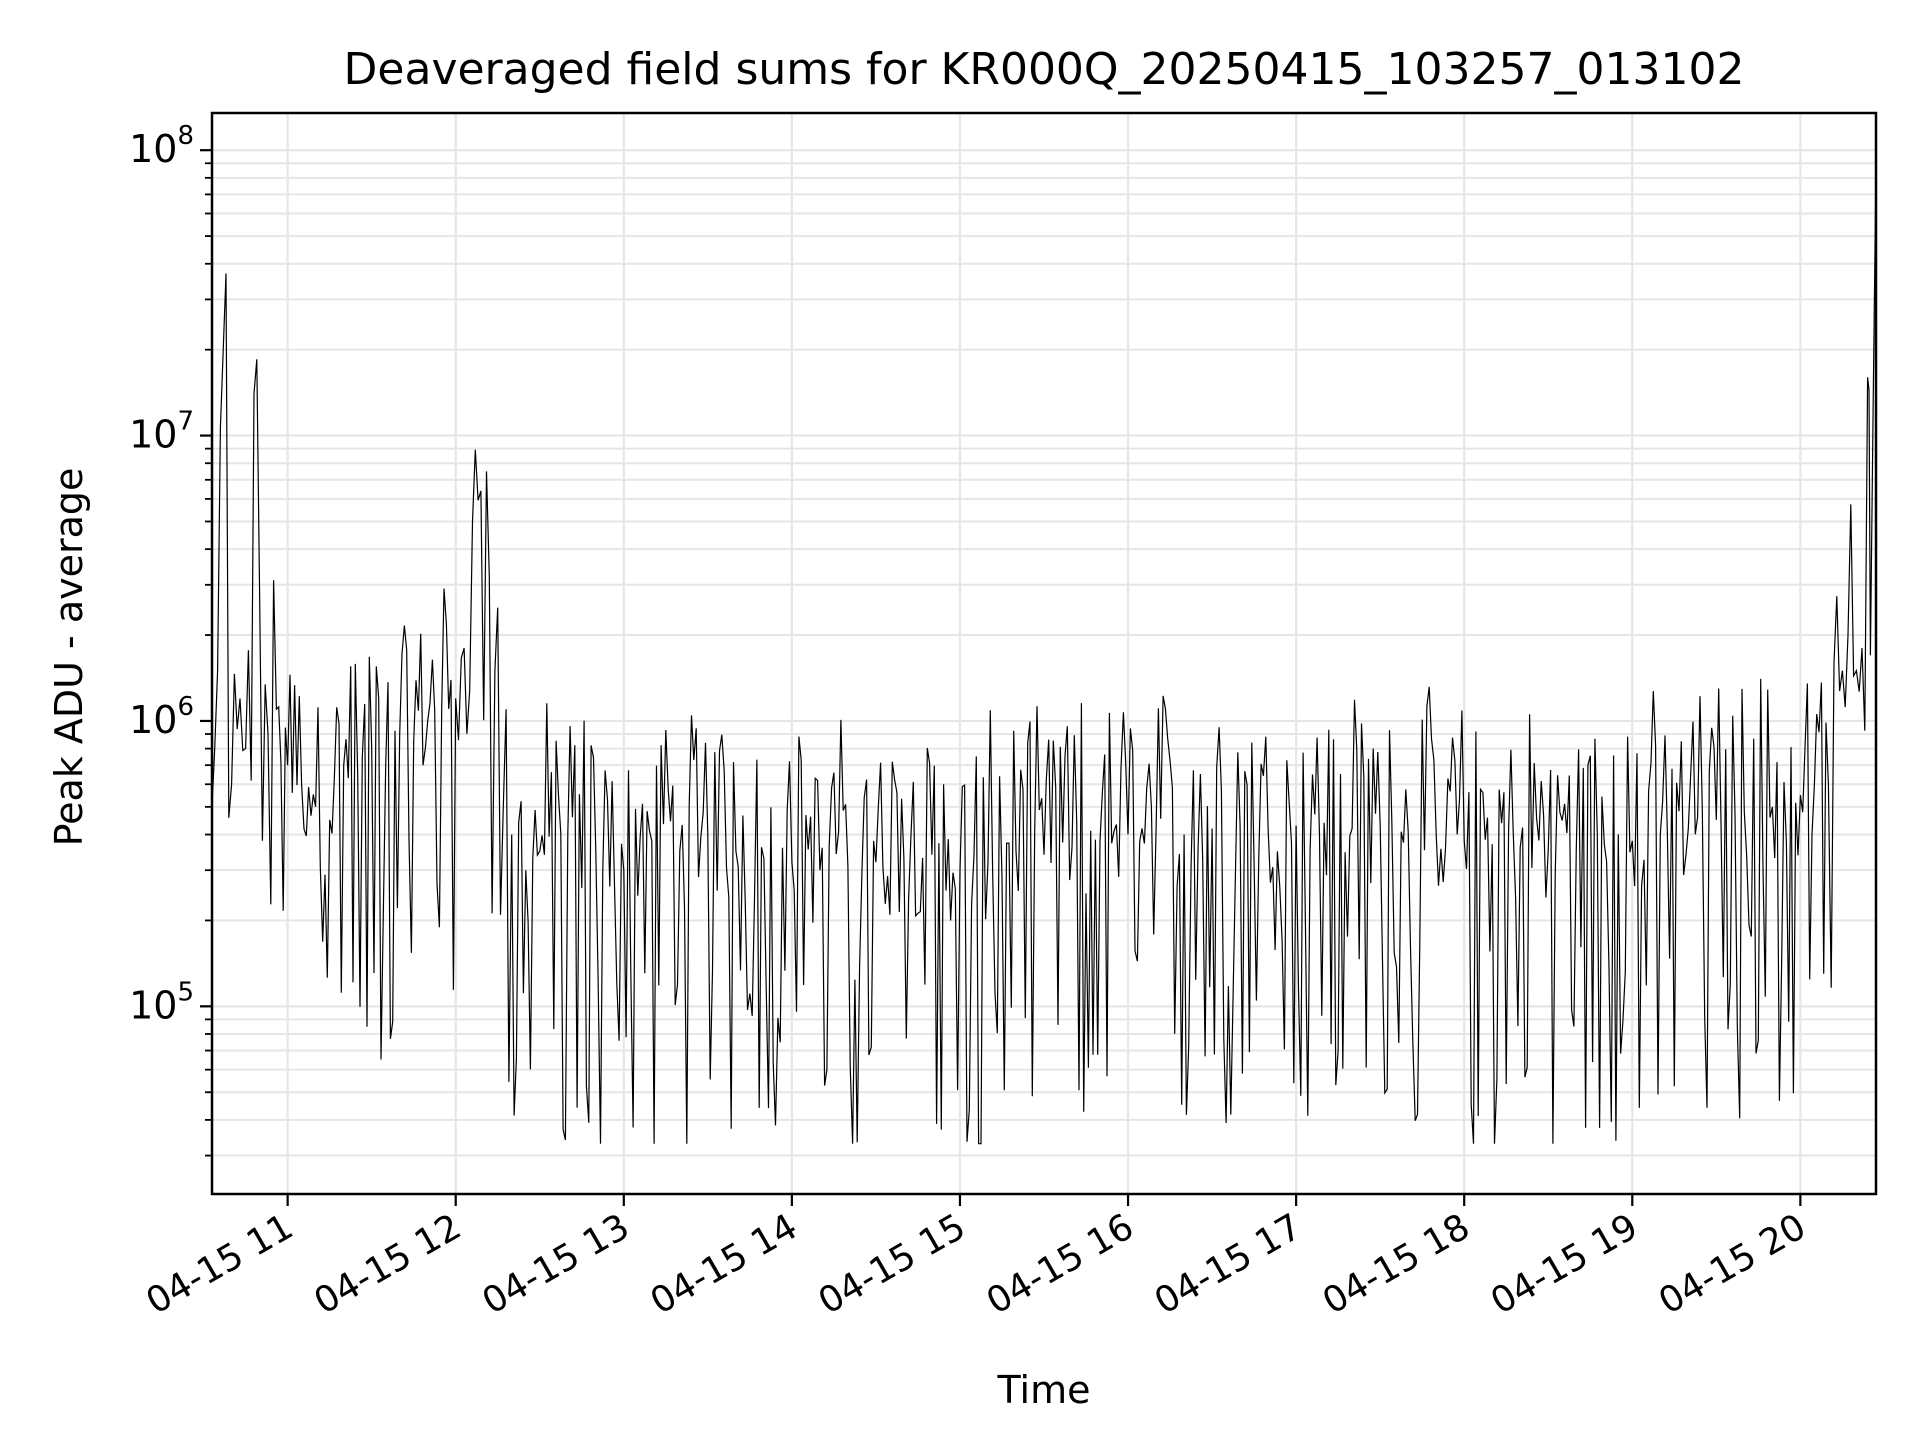  What do you see at coordinates (161, 432) in the screenshot?
I see `y-tick-label: 10⁷` at bounding box center [161, 432].